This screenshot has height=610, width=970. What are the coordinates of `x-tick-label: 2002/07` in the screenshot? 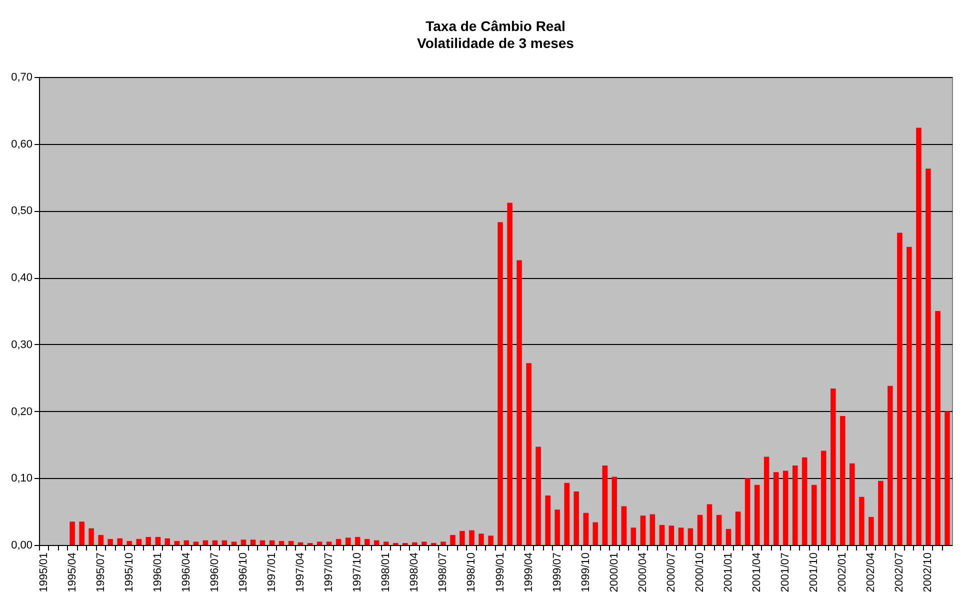 It's located at (900, 572).